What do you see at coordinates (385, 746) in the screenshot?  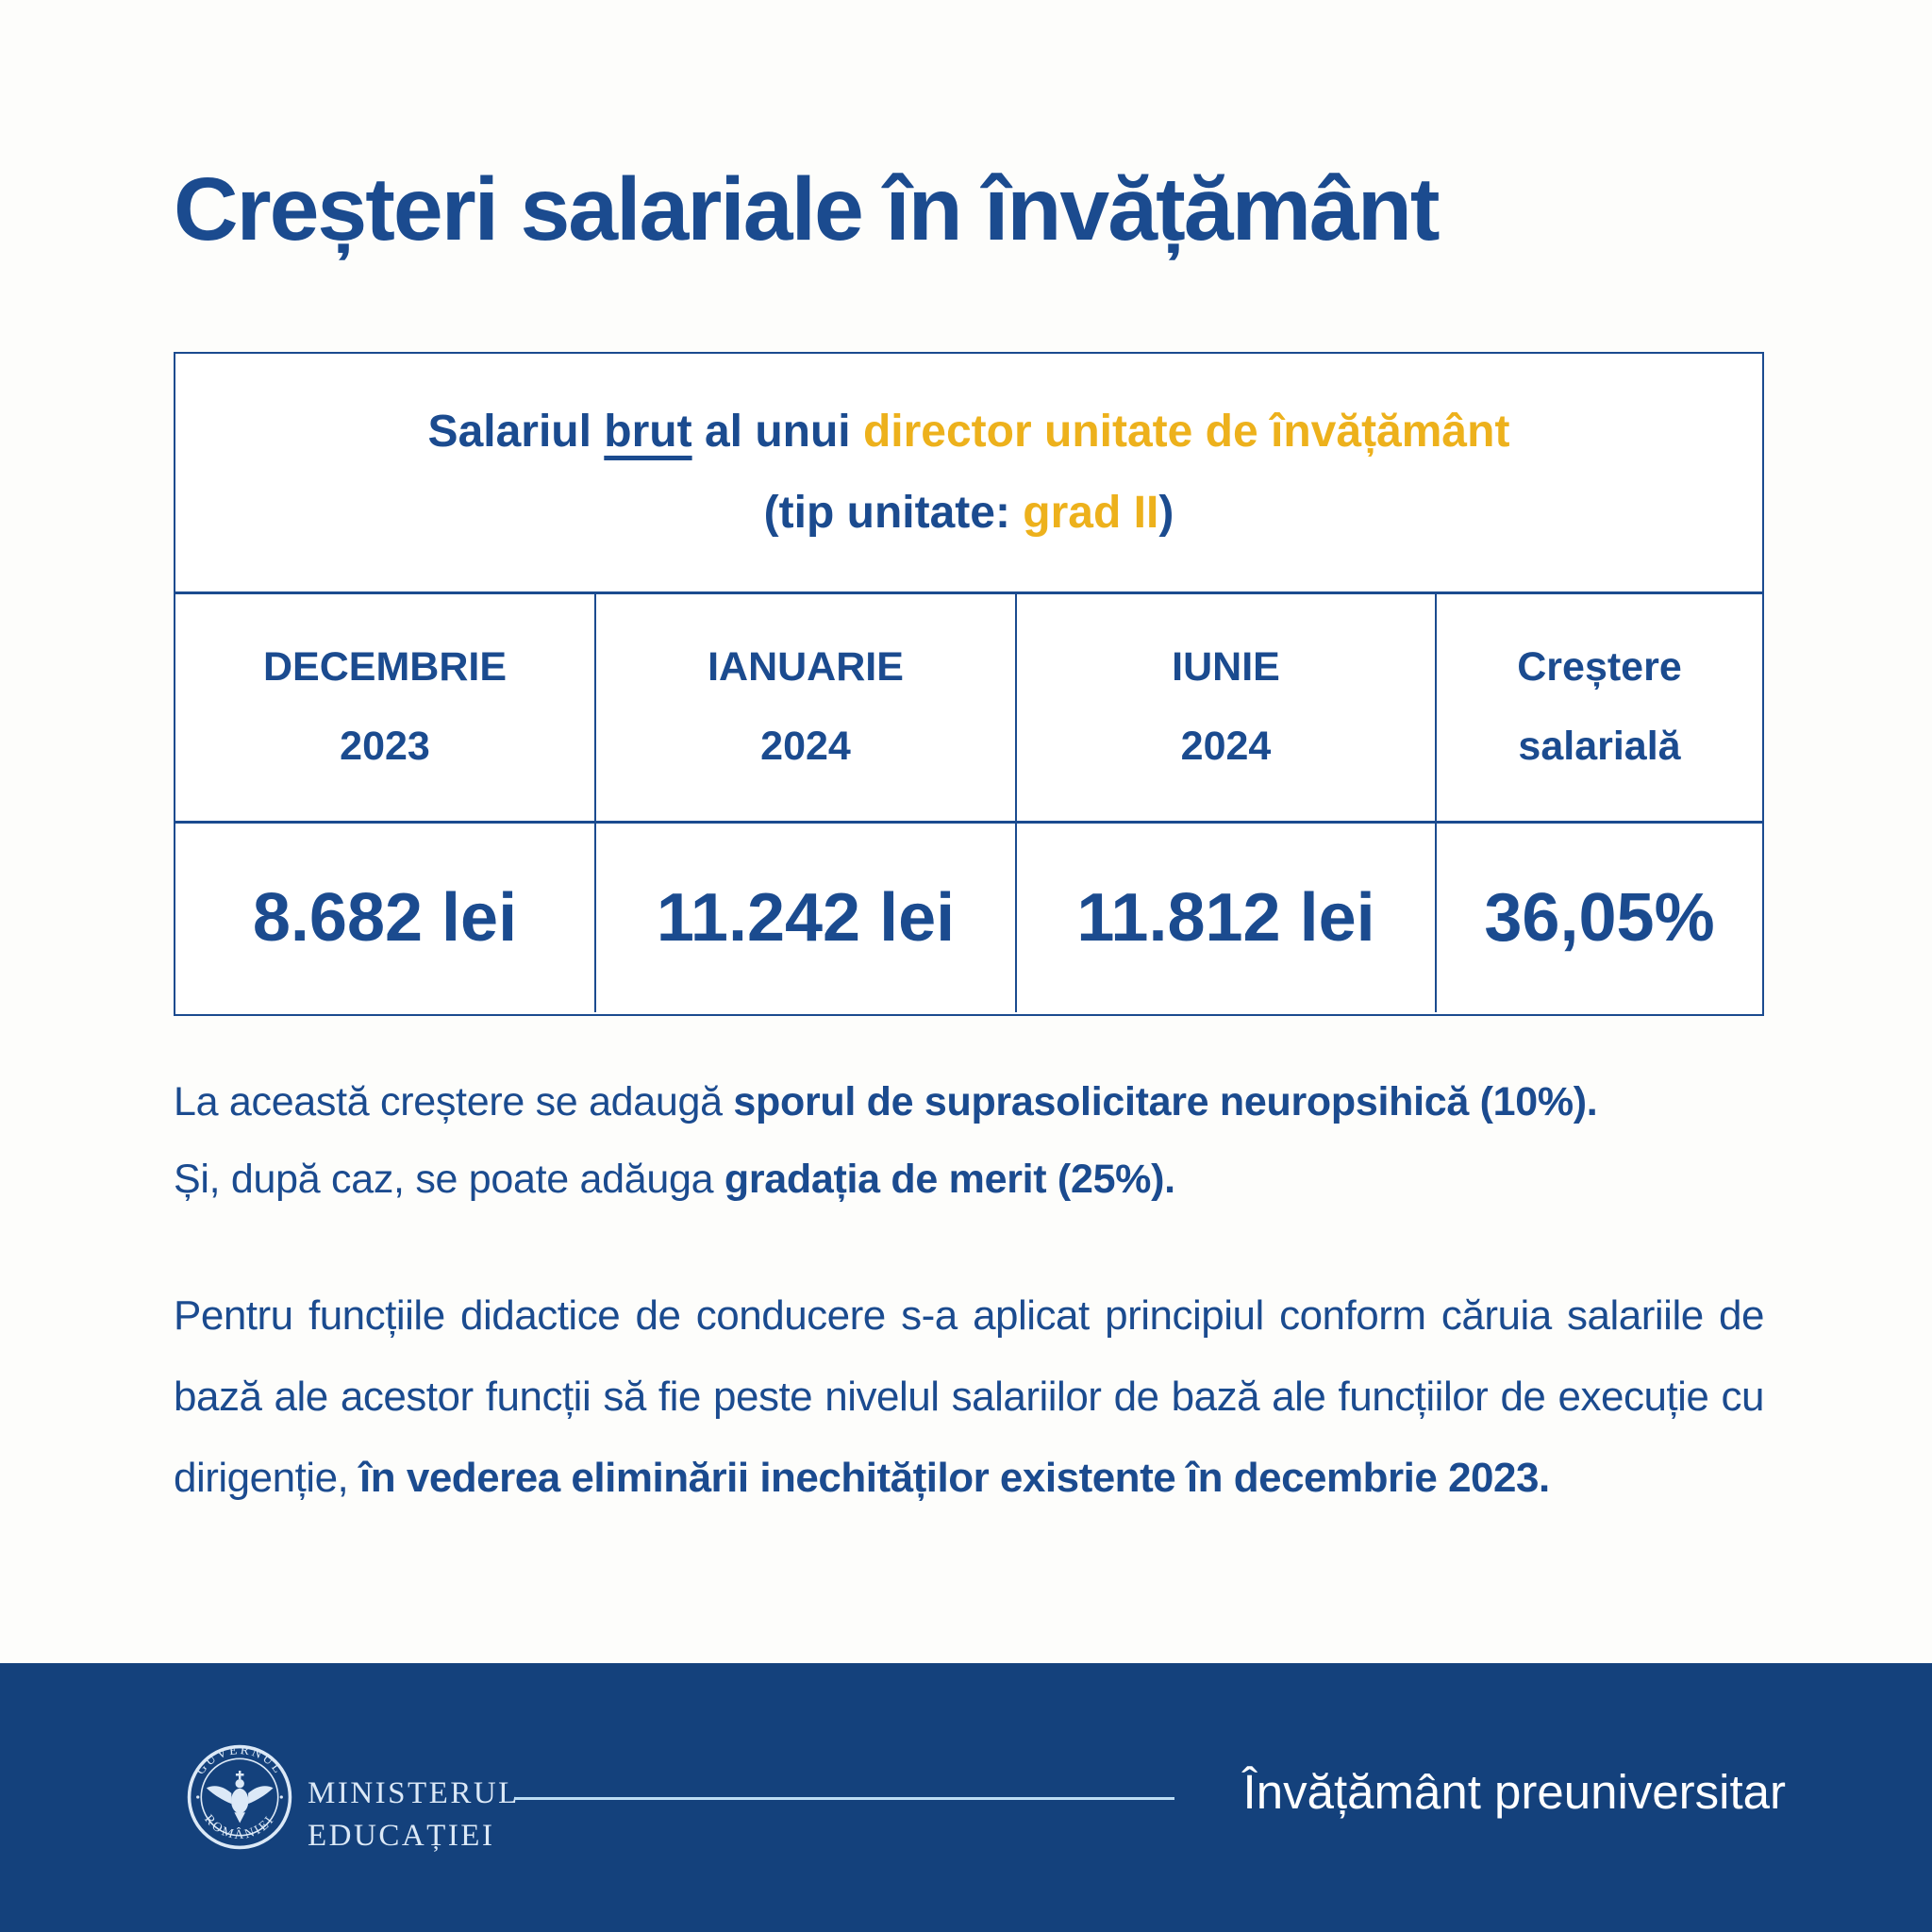 I see `column-header-year: 2023` at bounding box center [385, 746].